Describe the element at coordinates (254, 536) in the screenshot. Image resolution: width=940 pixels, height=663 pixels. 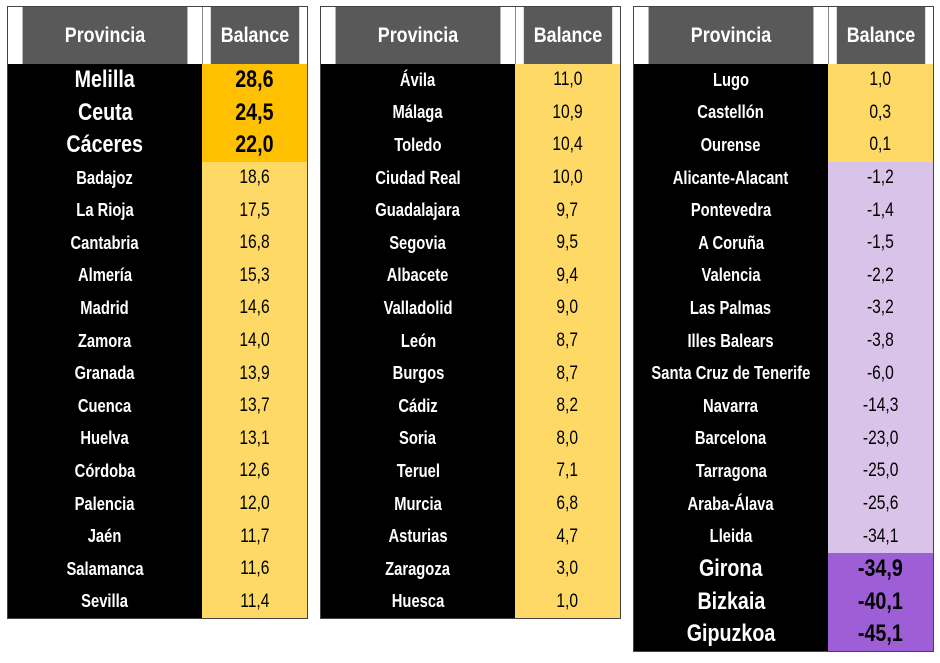
I see `balance-cell: 11,7` at that location.